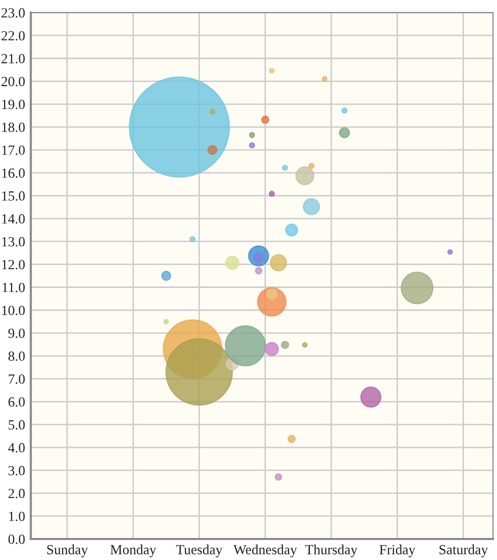 This screenshot has height=560, width=497. Describe the element at coordinates (13, 311) in the screenshot. I see `y-tick-label: 10.0` at that location.